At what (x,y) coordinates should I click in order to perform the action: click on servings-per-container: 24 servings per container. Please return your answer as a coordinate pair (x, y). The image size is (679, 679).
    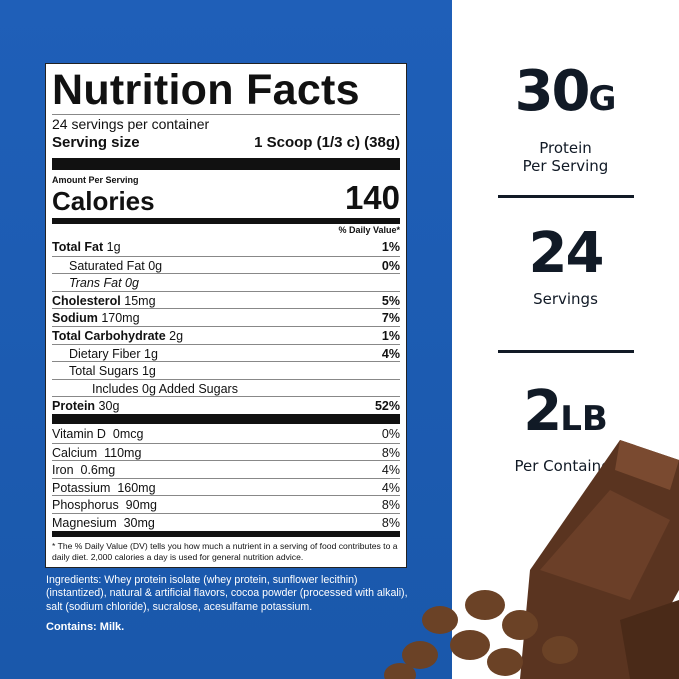
    Looking at the image, I should click on (131, 124).